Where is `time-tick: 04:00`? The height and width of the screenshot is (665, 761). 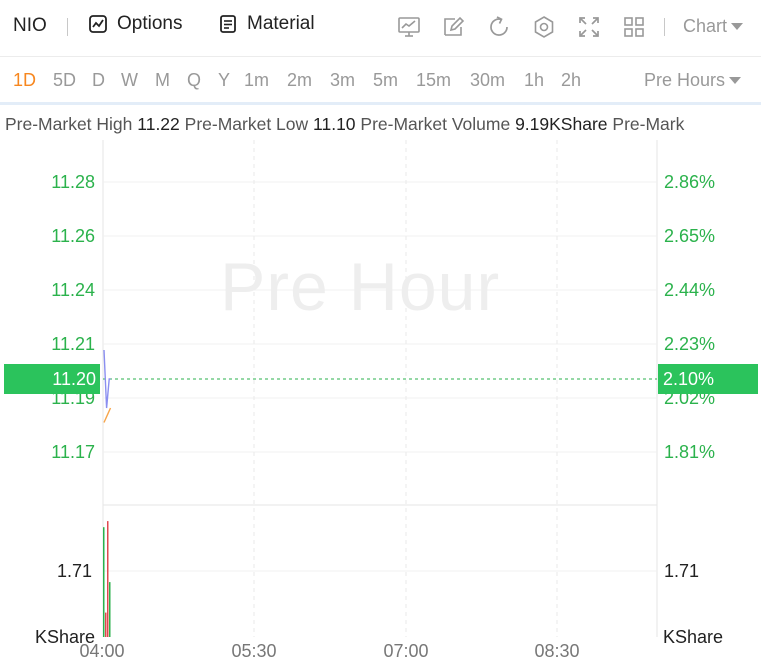 time-tick: 04:00 is located at coordinates (102, 651).